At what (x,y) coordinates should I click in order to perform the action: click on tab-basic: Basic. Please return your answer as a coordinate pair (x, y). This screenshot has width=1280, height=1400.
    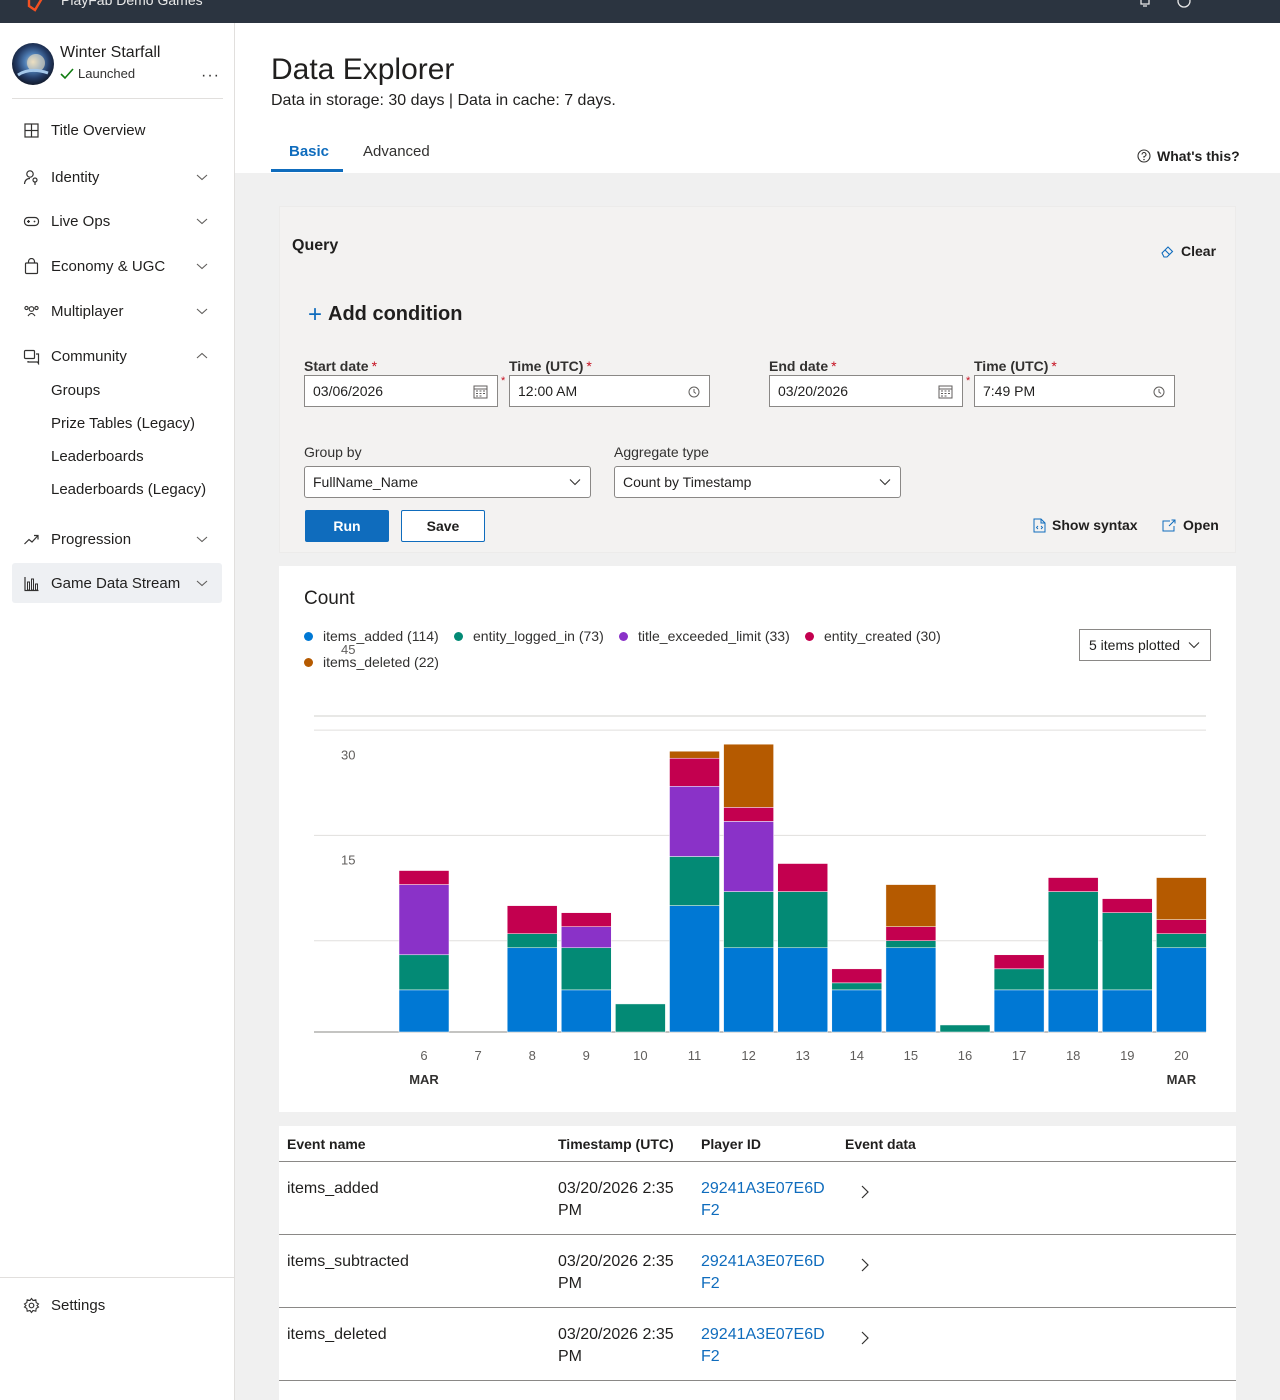
    Looking at the image, I should click on (309, 151).